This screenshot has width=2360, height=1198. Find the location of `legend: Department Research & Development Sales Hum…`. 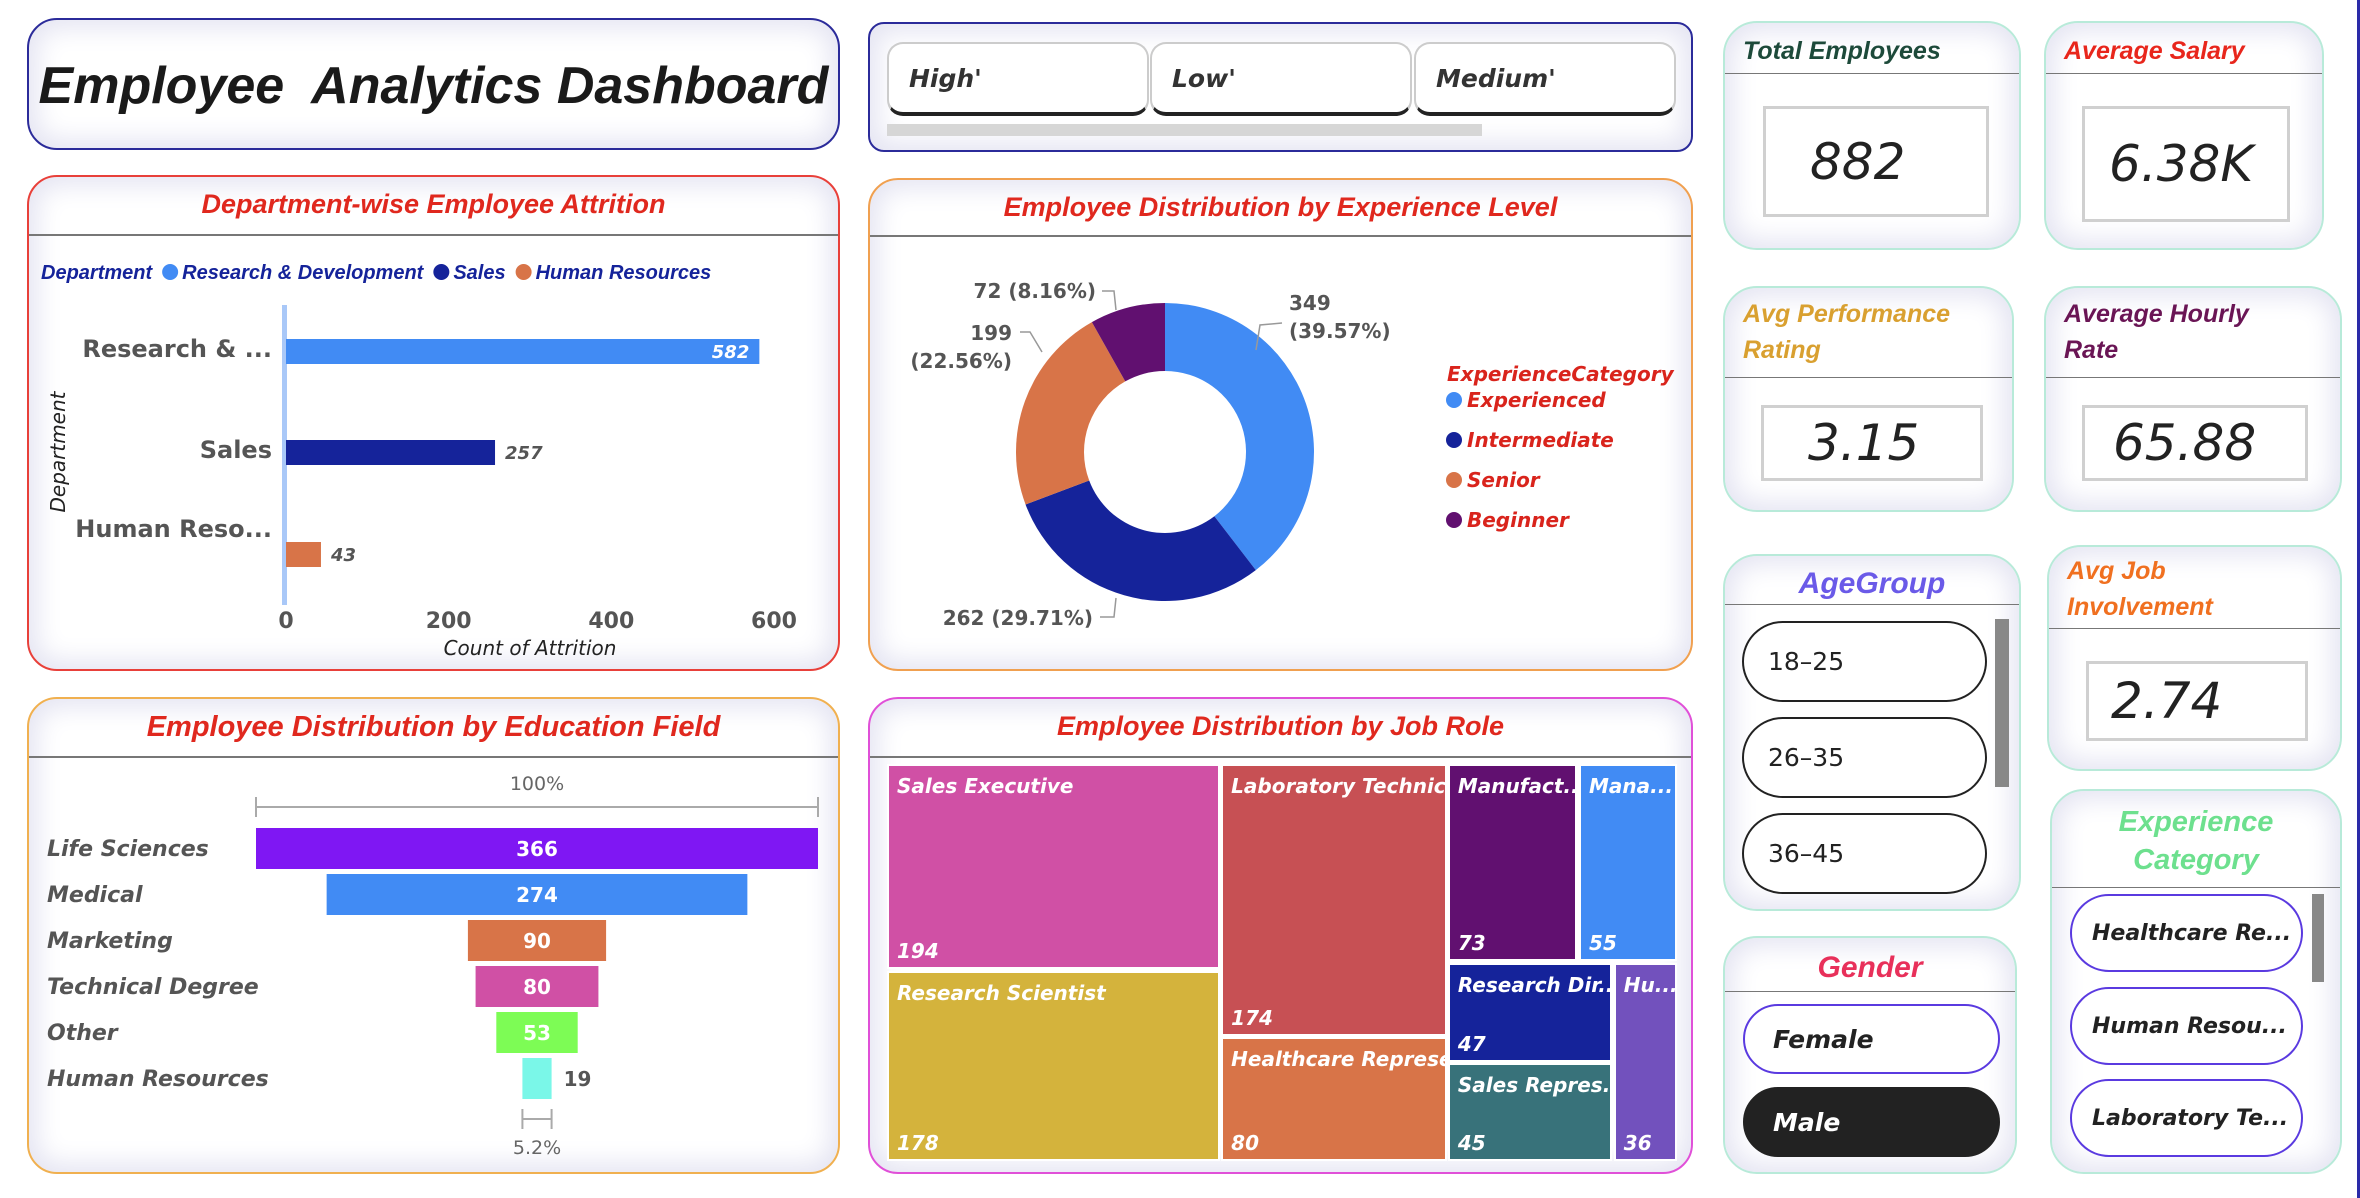

legend: Department Research & Development Sales Hum… is located at coordinates (376, 273).